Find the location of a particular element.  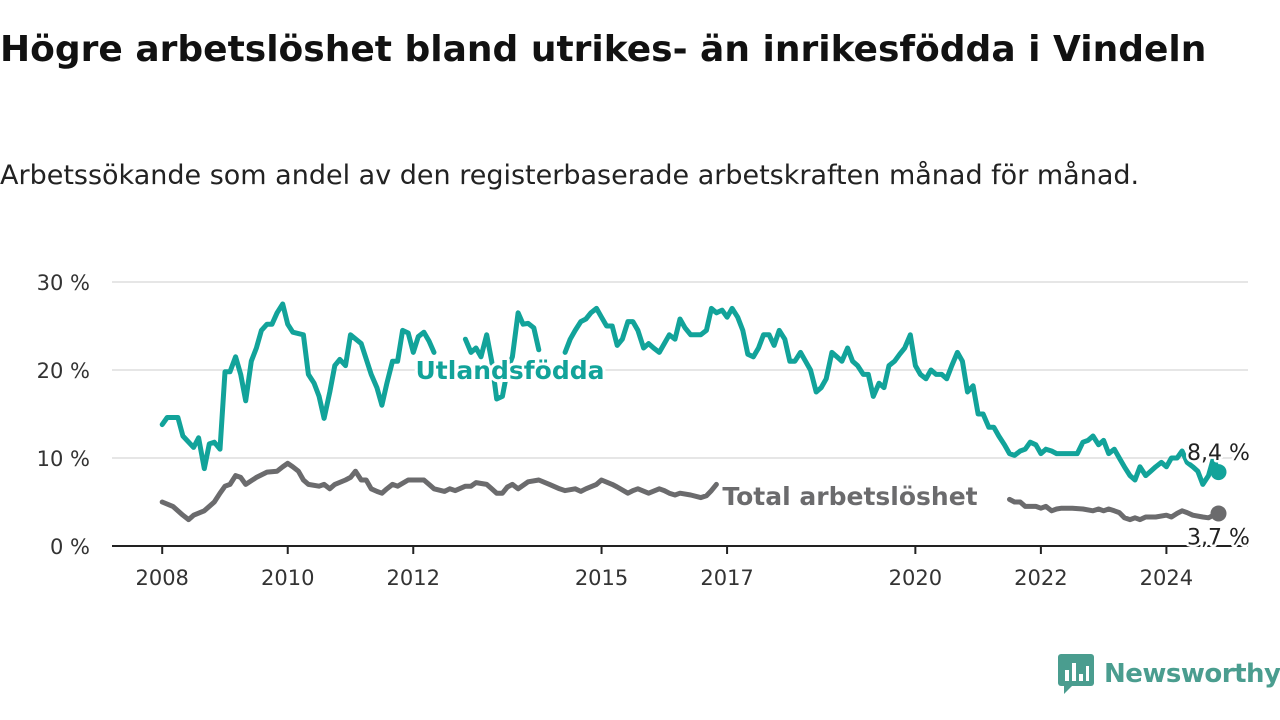

bar-chart-logo-icon is located at coordinates (1076, 674).